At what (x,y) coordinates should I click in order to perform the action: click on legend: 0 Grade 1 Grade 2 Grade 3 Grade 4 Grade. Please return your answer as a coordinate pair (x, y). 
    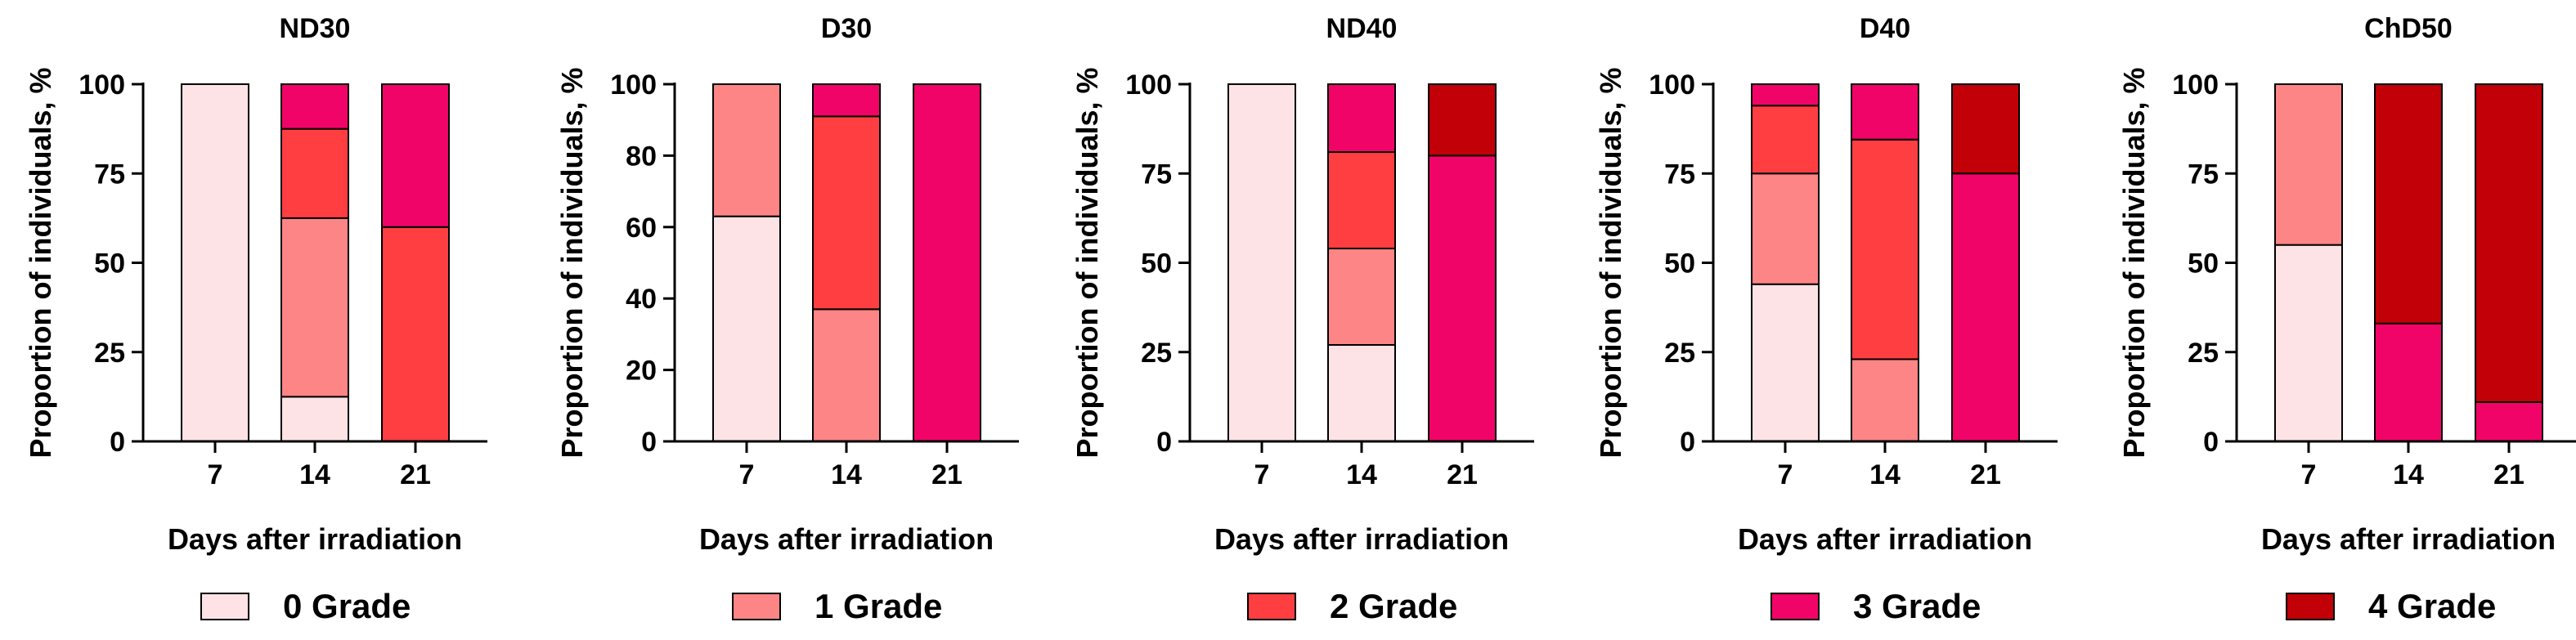
    Looking at the image, I should click on (1348, 606).